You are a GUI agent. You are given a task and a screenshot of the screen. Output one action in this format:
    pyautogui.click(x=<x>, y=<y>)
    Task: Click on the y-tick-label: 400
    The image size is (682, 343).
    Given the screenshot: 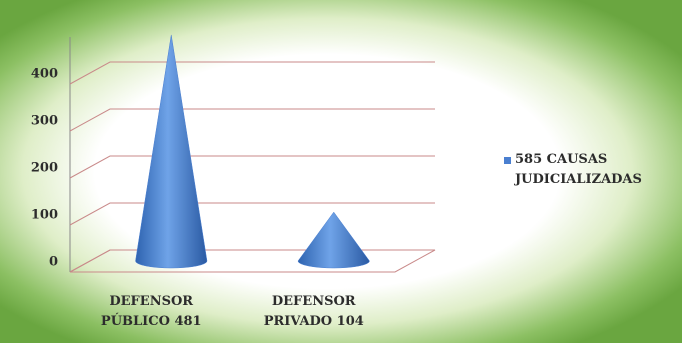 What is the action you would take?
    pyautogui.click(x=44, y=74)
    